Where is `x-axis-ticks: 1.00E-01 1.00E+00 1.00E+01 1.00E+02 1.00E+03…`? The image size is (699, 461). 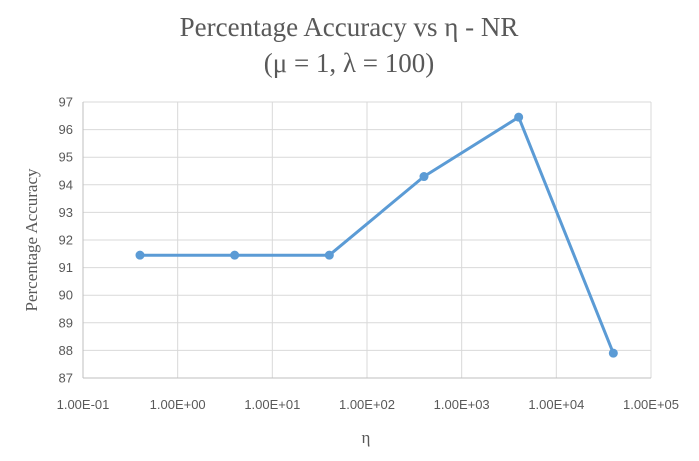 x-axis-ticks: 1.00E-01 1.00E+00 1.00E+01 1.00E+02 1.00E+03… is located at coordinates (368, 404).